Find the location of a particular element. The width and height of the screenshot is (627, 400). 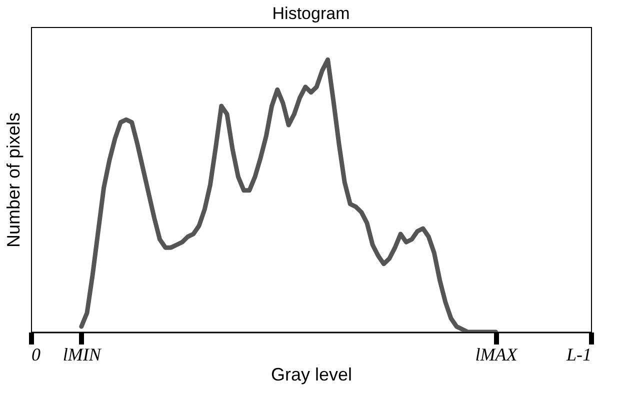

x-tick-label: lMIN is located at coordinates (82, 354).